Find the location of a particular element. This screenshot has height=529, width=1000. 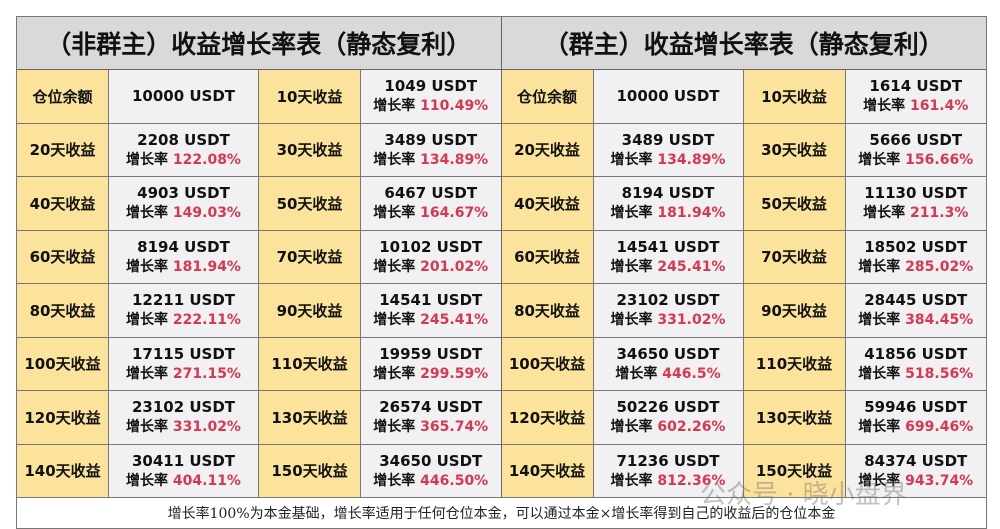

row-label: 80天收益 is located at coordinates (63, 310).